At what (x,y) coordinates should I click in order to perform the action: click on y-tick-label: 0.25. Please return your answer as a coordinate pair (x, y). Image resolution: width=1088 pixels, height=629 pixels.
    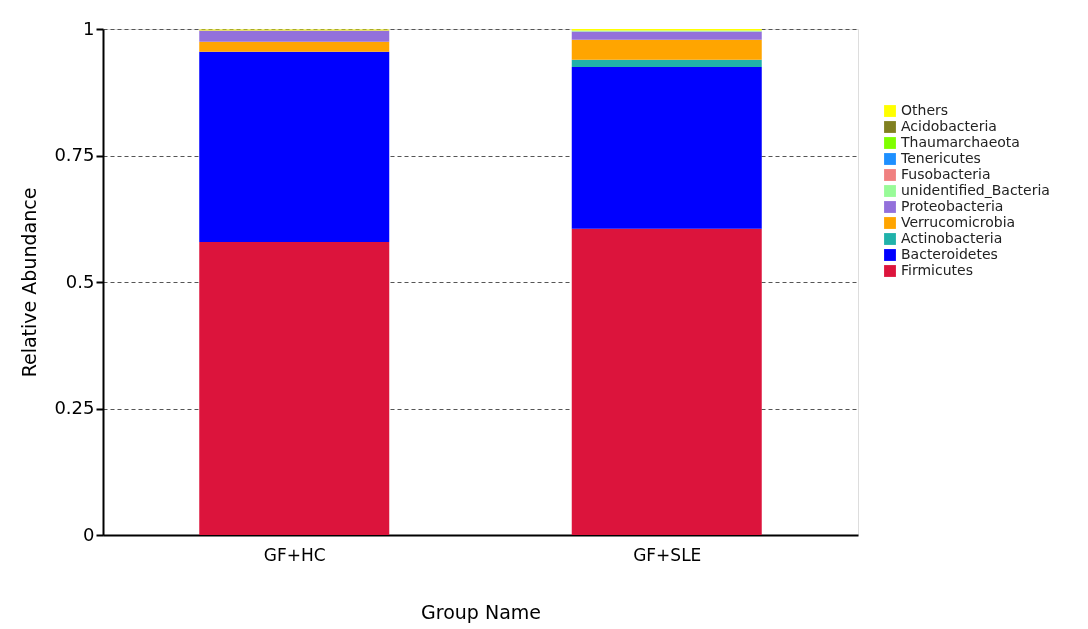
    Looking at the image, I should click on (74, 407).